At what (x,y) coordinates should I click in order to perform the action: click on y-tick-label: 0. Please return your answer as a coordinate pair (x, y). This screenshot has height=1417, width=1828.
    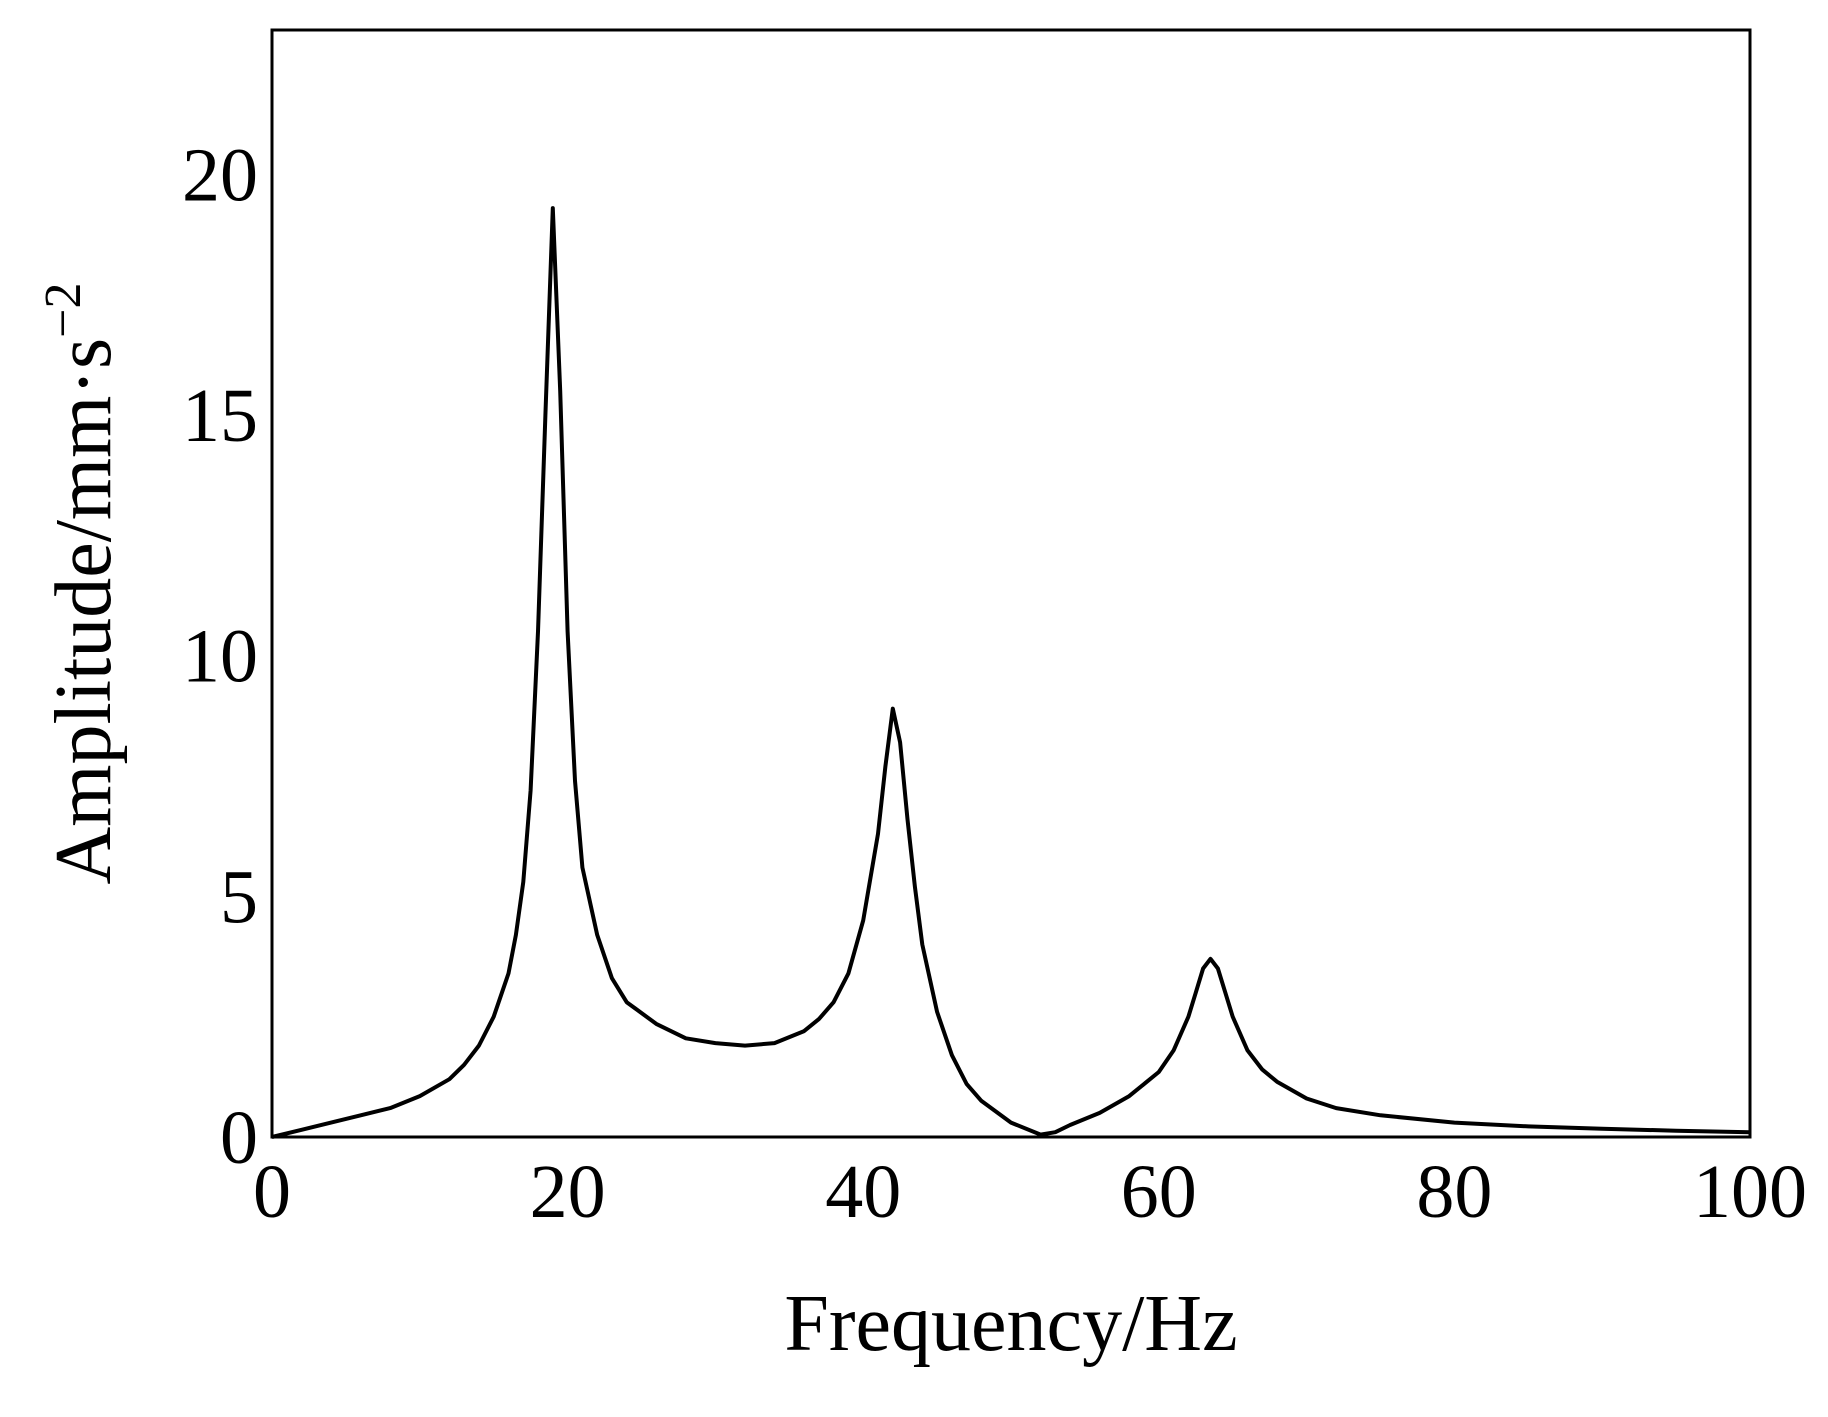
    Looking at the image, I should click on (239, 1138).